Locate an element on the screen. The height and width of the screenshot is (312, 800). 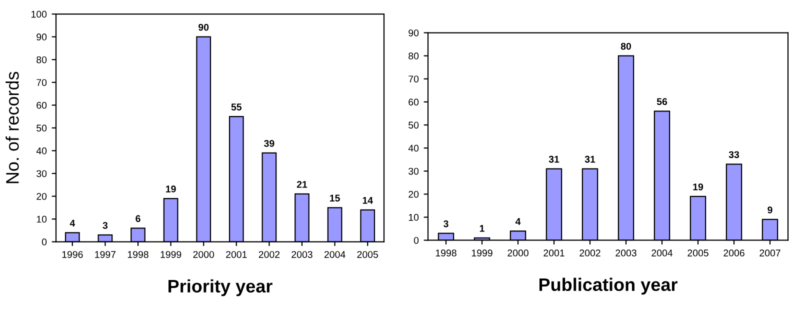
data-label: 14 is located at coordinates (367, 200).